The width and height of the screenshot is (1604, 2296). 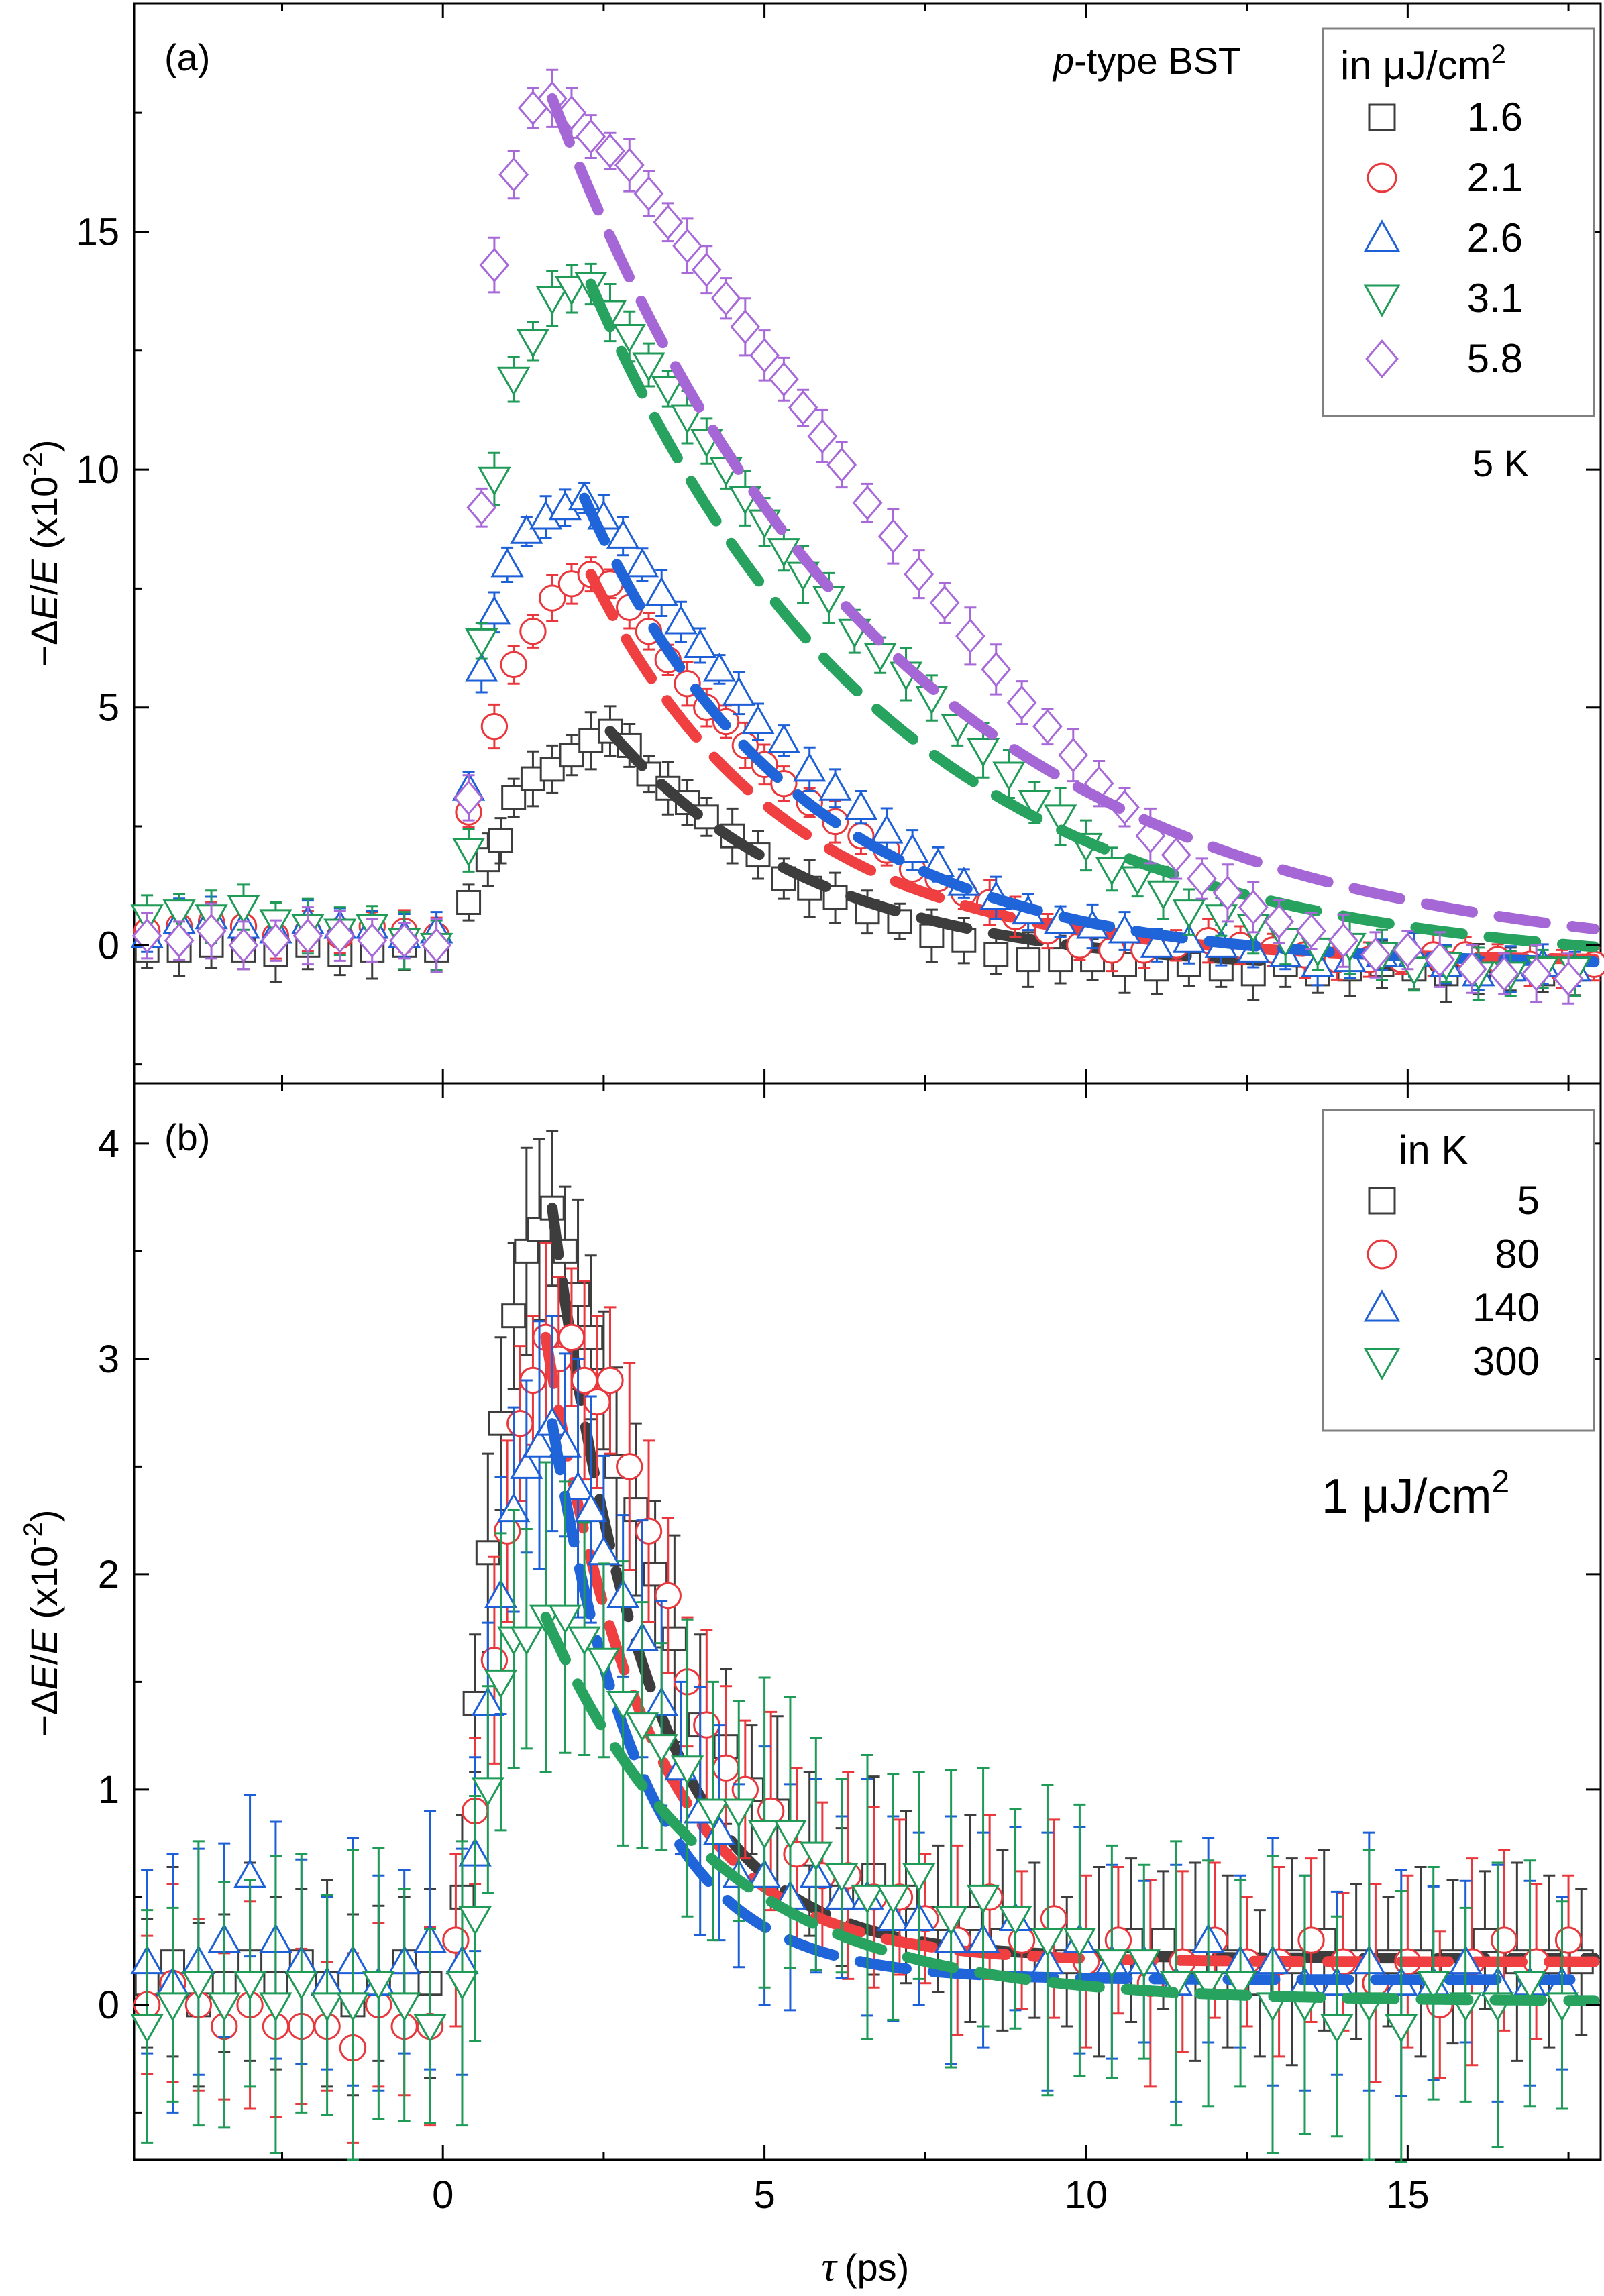 What do you see at coordinates (1382, 235) in the screenshot?
I see `legend-marker-2.6` at bounding box center [1382, 235].